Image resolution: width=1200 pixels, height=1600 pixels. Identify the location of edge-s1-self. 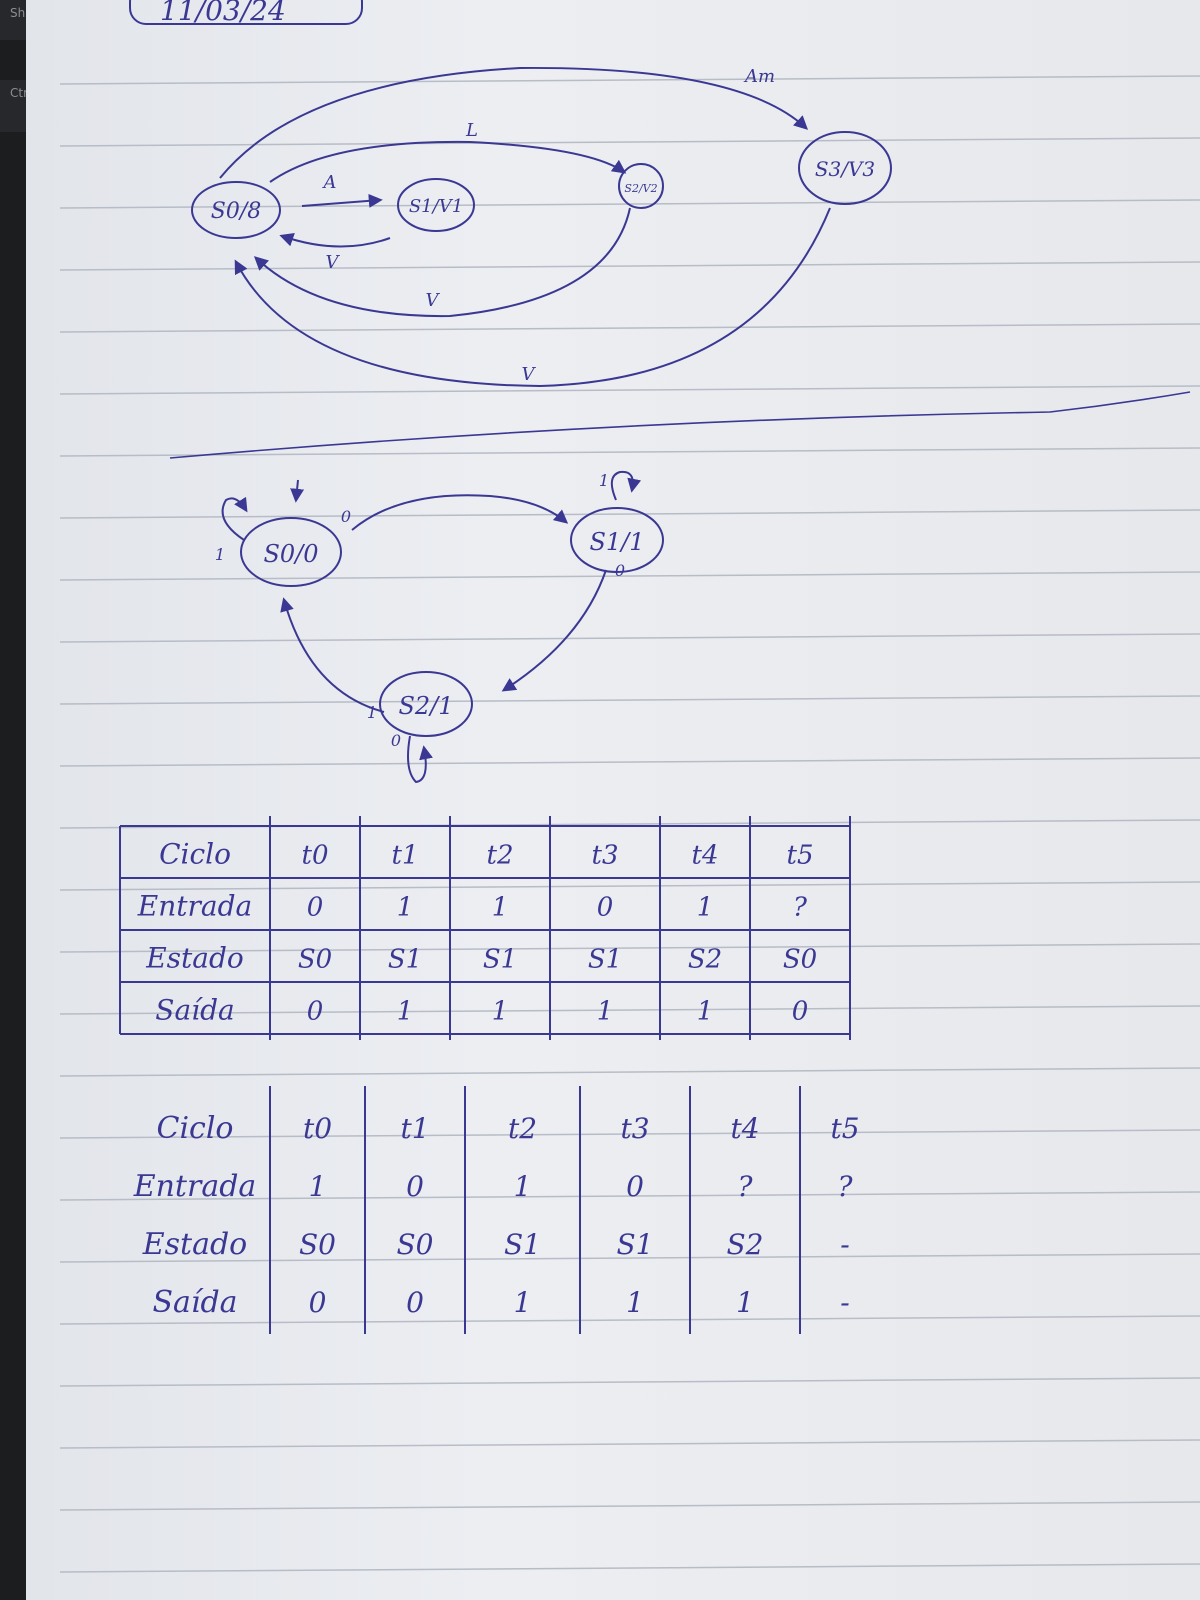
(626, 485).